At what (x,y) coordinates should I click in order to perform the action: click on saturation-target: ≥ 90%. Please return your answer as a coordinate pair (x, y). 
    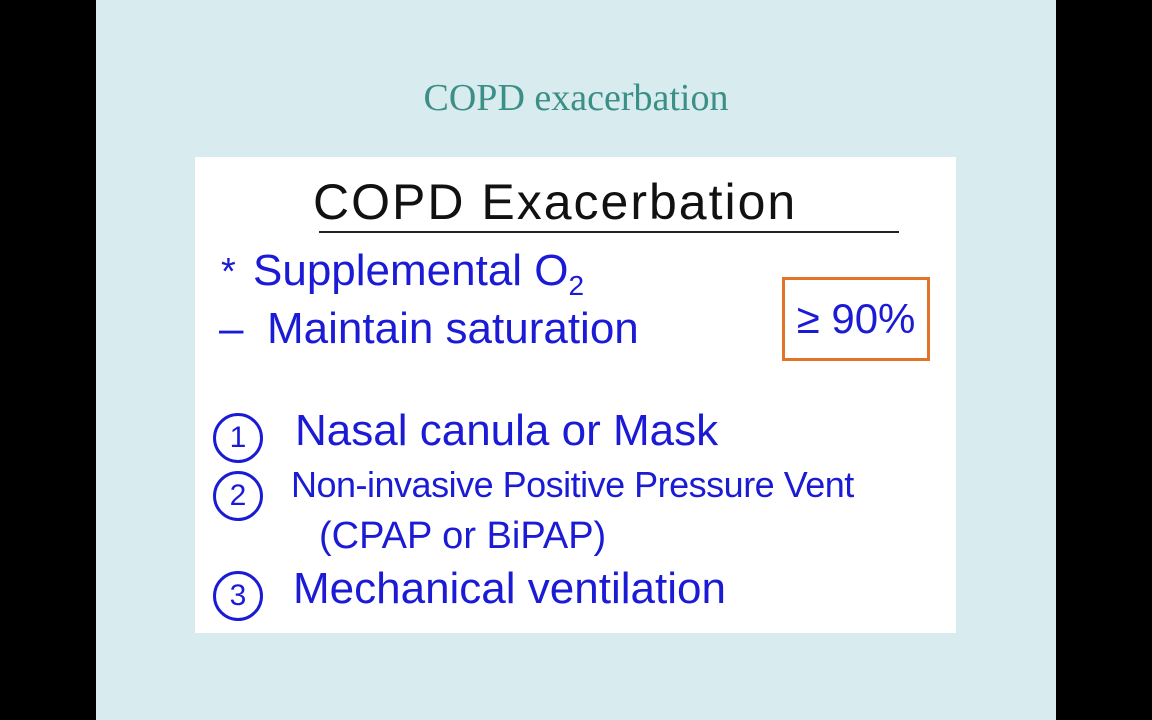
    Looking at the image, I should click on (856, 319).